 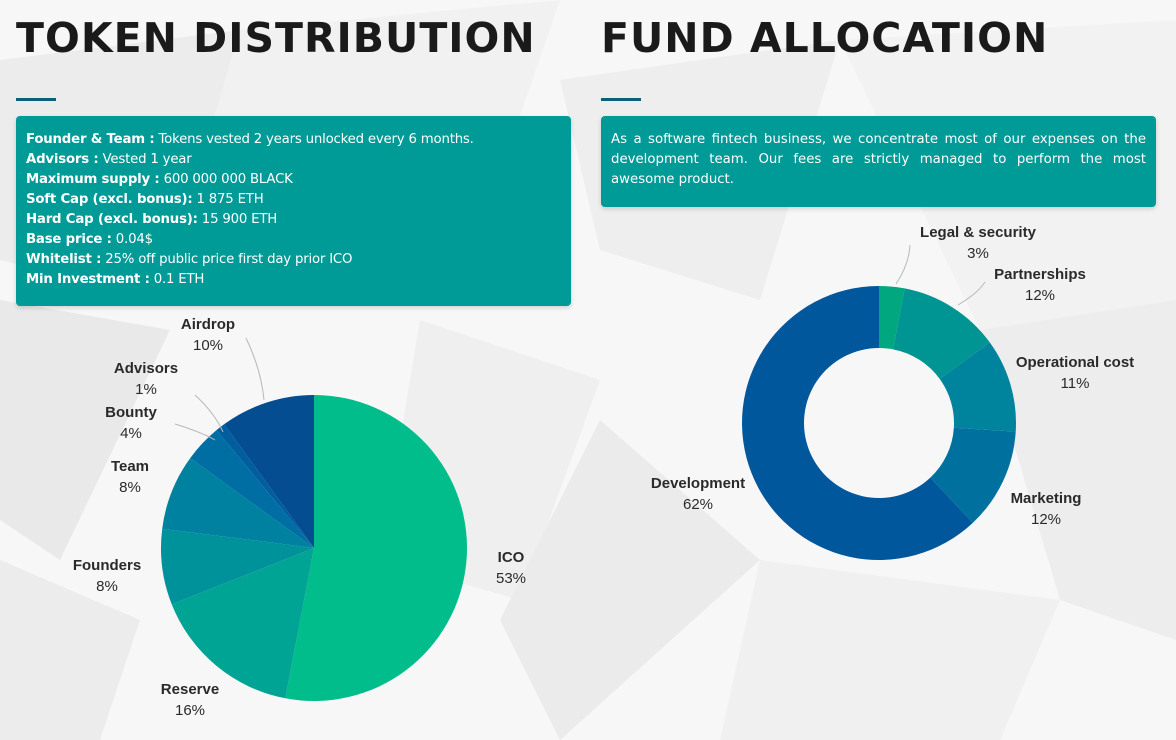 I want to click on info-value: Vested 1 year, so click(x=145, y=159).